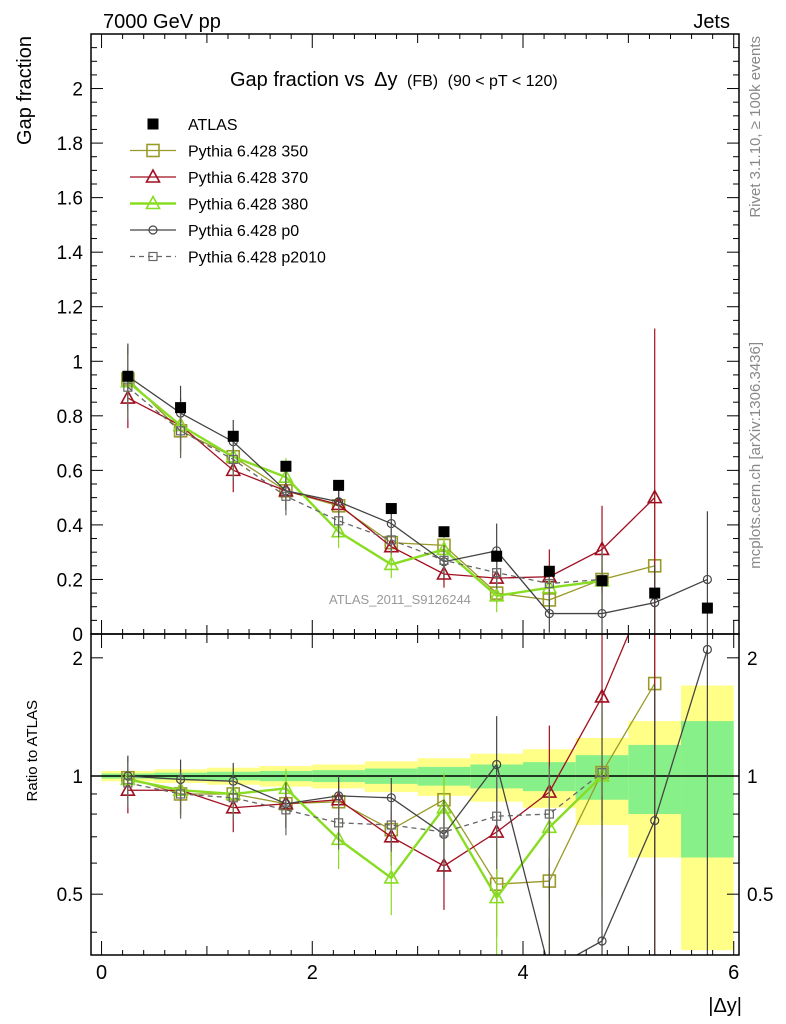 The height and width of the screenshot is (1024, 786). What do you see at coordinates (70, 895) in the screenshot?
I see `ratio-y-tick-label-left: 0.5` at bounding box center [70, 895].